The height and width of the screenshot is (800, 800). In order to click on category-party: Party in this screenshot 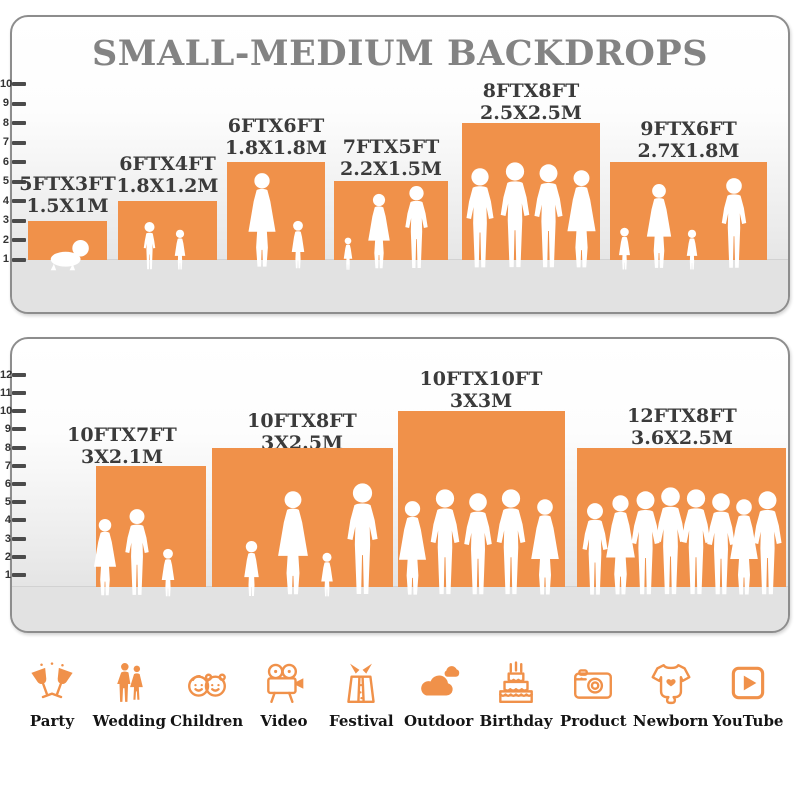, I will do `click(52, 693)`.